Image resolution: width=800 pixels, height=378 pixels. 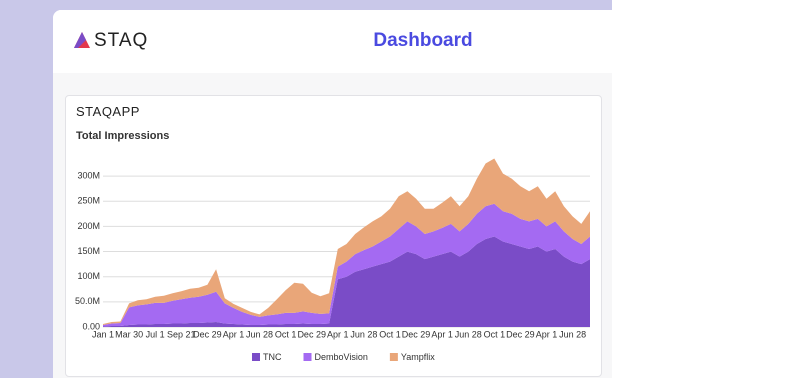 I want to click on area, so click(x=346, y=281).